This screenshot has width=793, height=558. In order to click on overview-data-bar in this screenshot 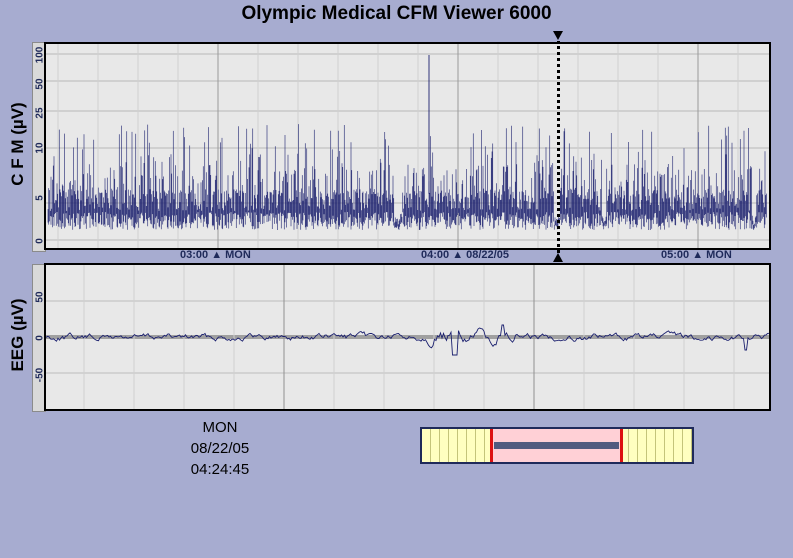, I will do `click(557, 445)`.